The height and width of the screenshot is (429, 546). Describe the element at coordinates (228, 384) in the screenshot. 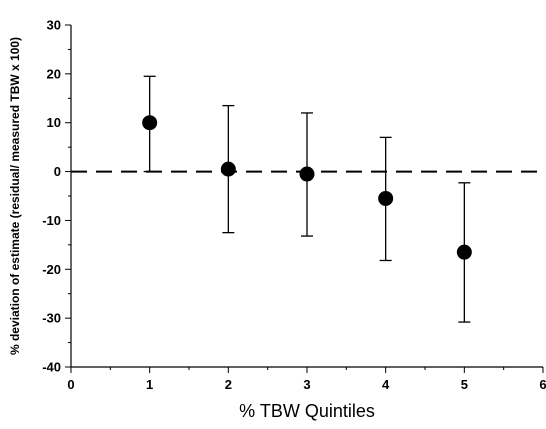

I see `x-tick-label: 2` at that location.